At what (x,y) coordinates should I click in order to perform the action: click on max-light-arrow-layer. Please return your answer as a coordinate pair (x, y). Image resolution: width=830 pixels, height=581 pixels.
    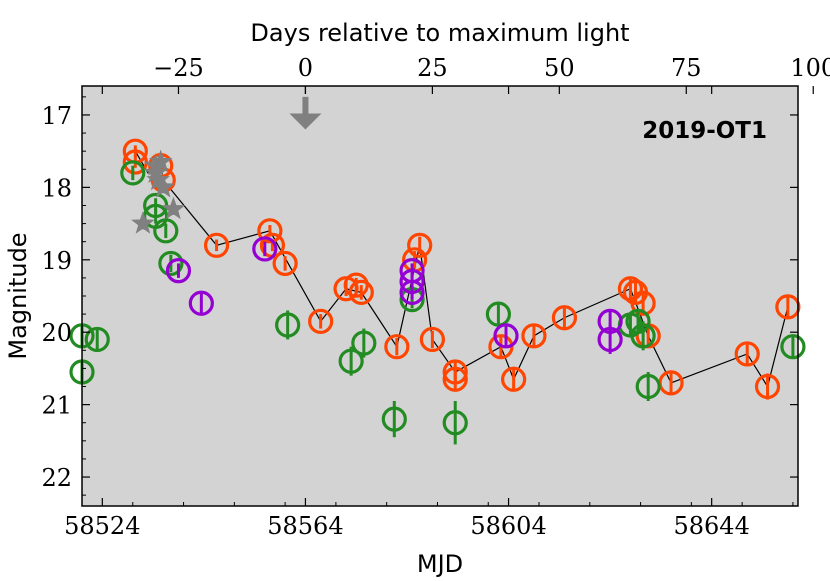
    Looking at the image, I should click on (305, 113).